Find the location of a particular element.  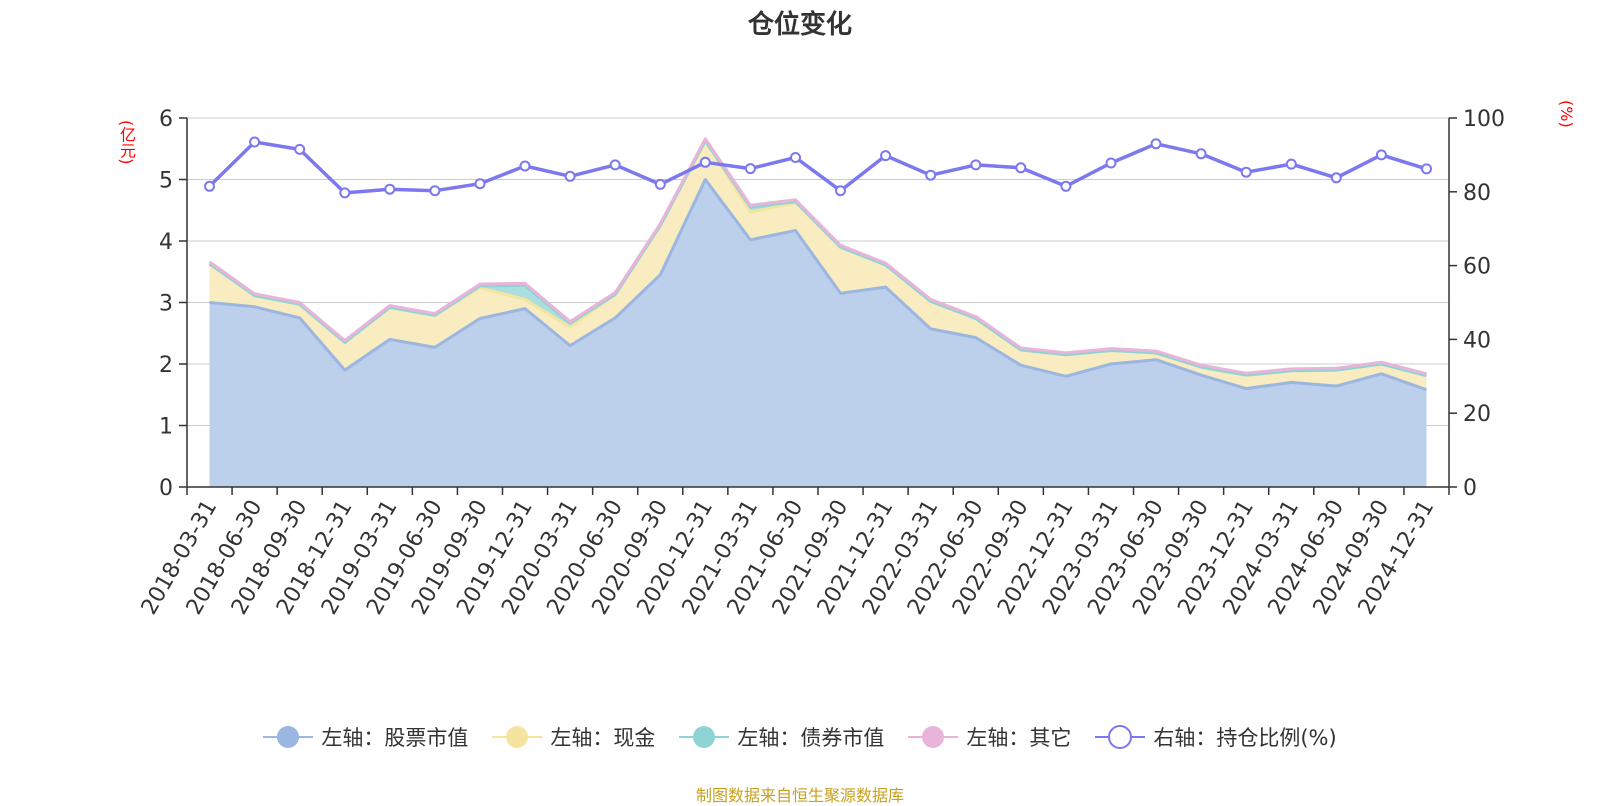

legend-label: 左轴：股票市值 is located at coordinates (395, 738).